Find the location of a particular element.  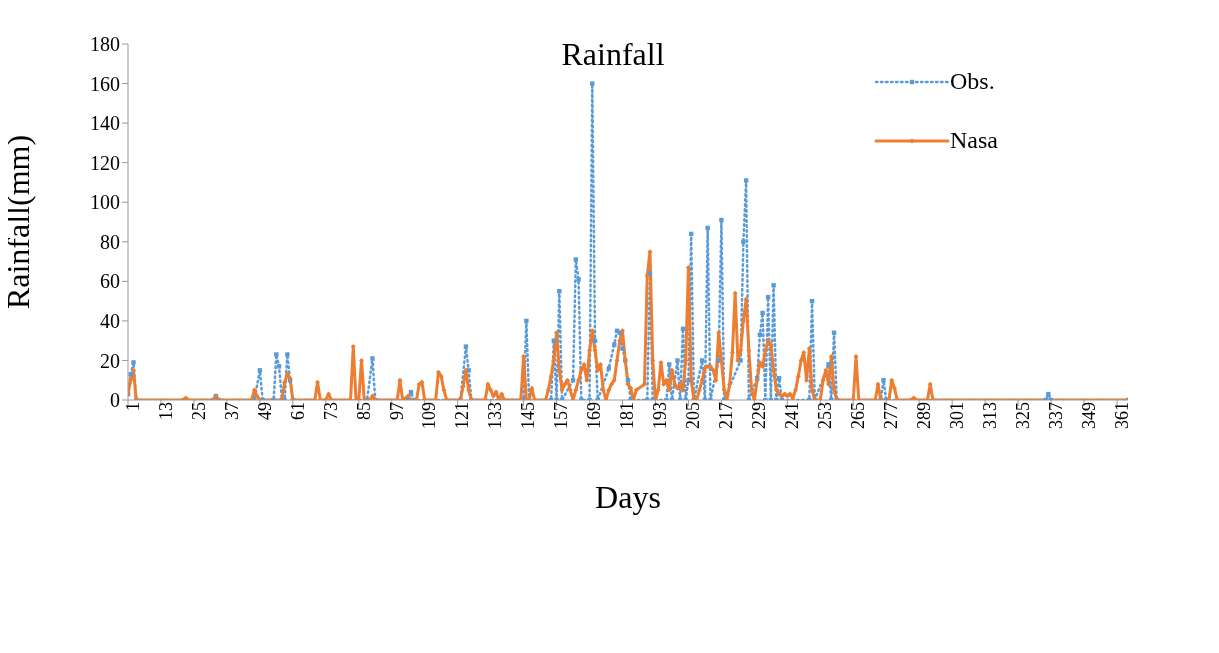

x-tick-label: 241 is located at coordinates (792, 415).